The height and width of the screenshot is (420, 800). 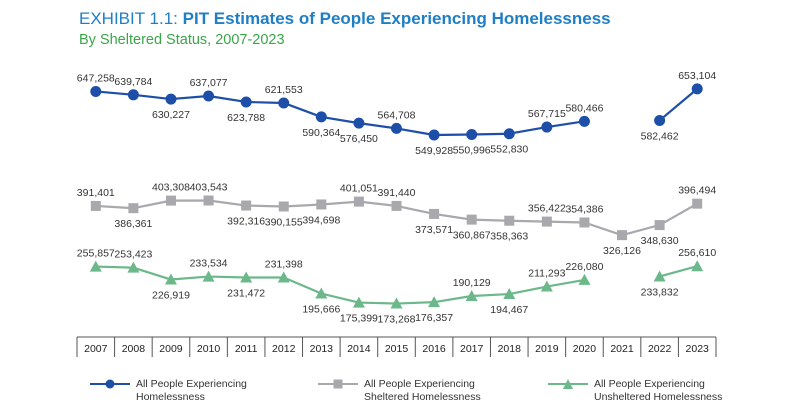 What do you see at coordinates (246, 118) in the screenshot?
I see `data-label-all: 623,788` at bounding box center [246, 118].